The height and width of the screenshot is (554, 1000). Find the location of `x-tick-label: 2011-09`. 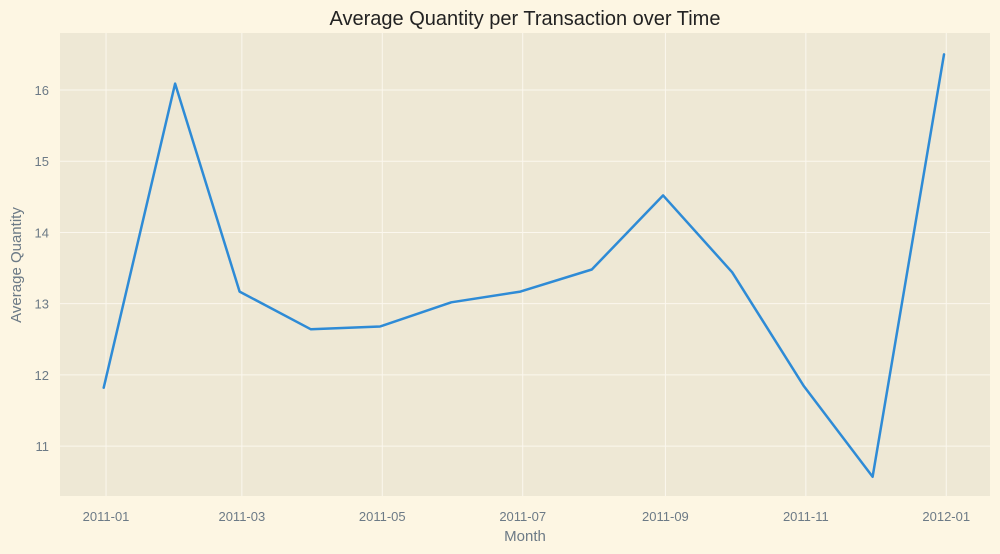

x-tick-label: 2011-09 is located at coordinates (665, 516).